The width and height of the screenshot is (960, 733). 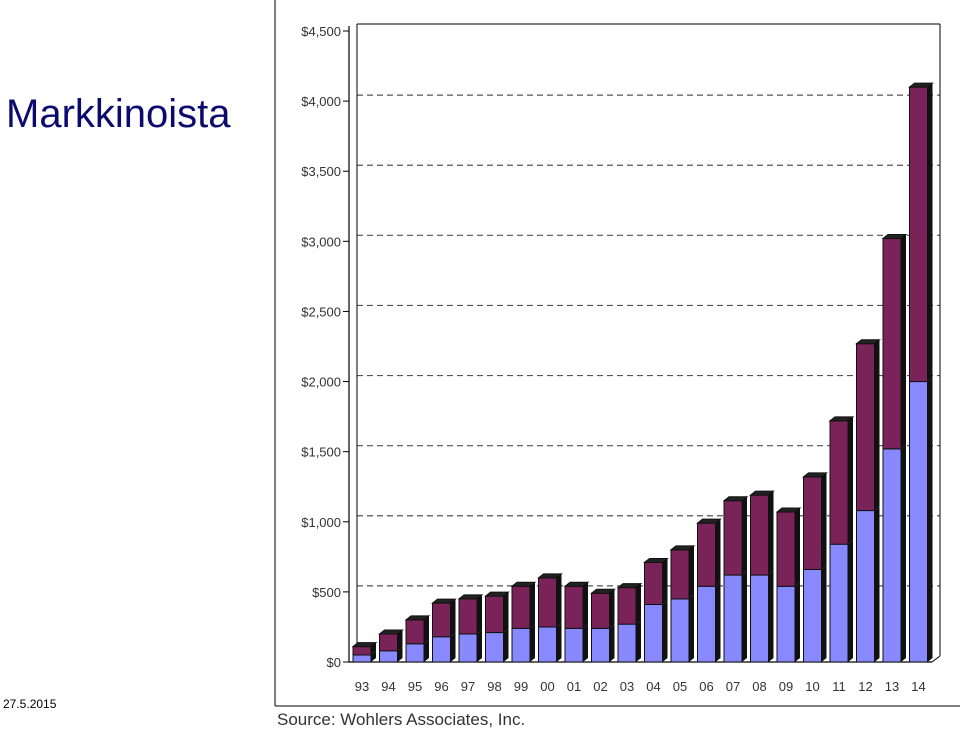 I want to click on bar-side-13-s1, so click(x=903, y=341).